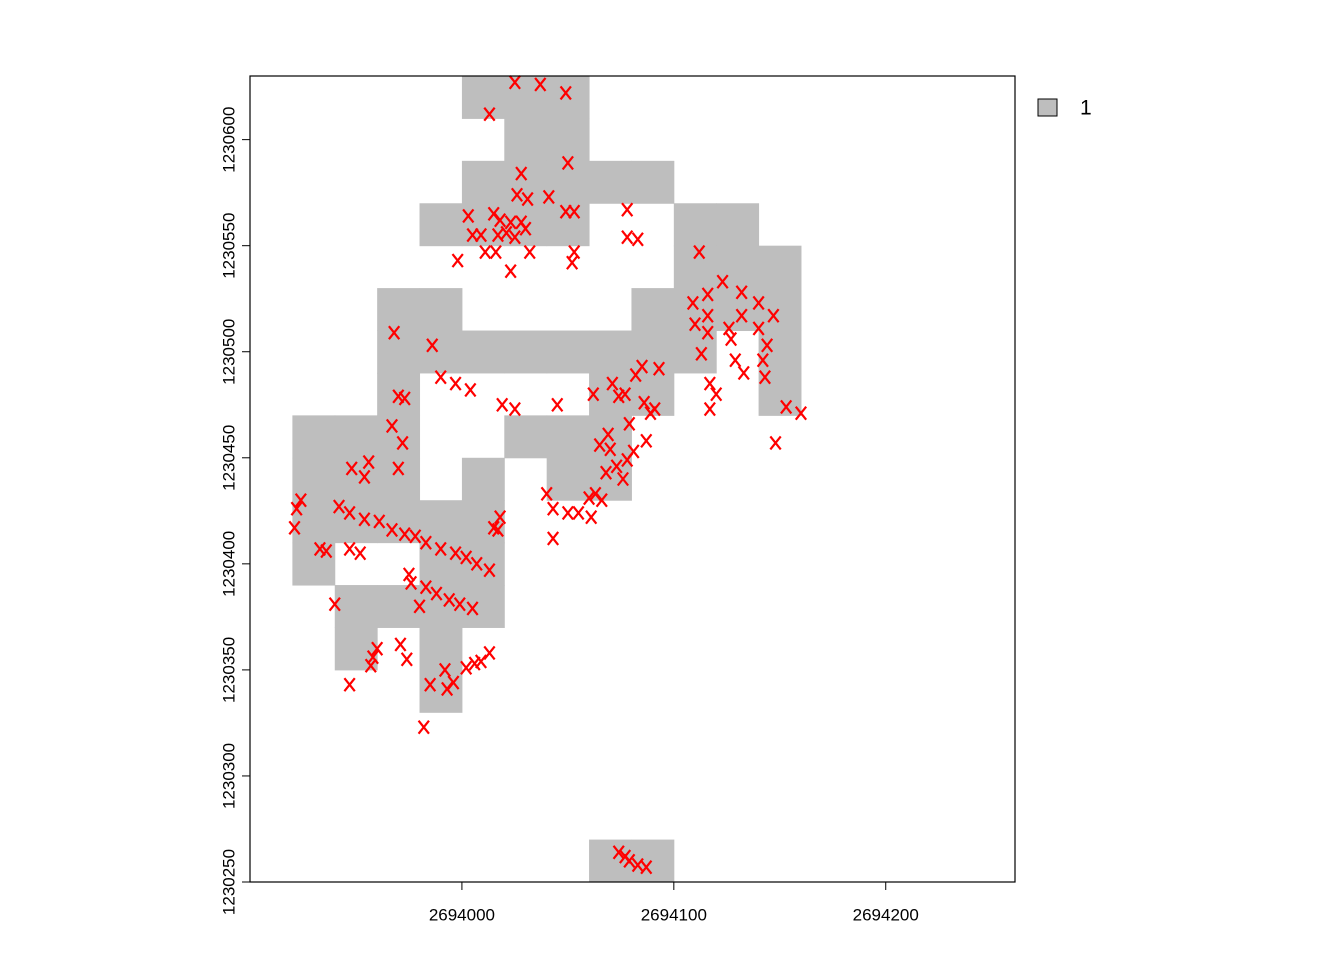  I want to click on y-tick-label: 1230350, so click(228, 670).